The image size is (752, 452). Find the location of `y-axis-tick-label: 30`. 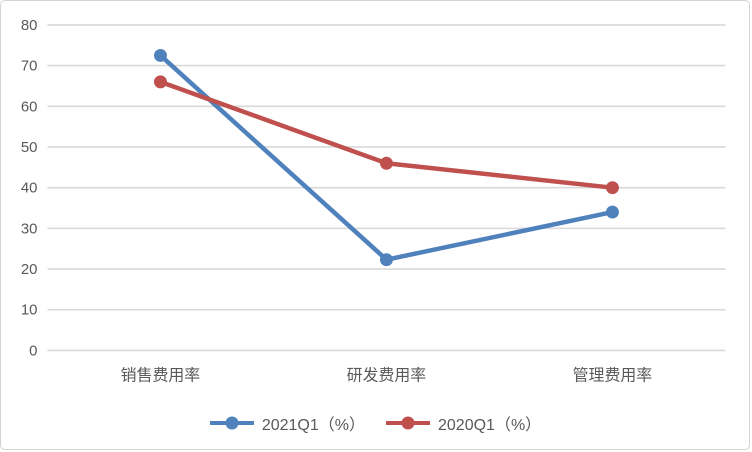

y-axis-tick-label: 30 is located at coordinates (29, 228).